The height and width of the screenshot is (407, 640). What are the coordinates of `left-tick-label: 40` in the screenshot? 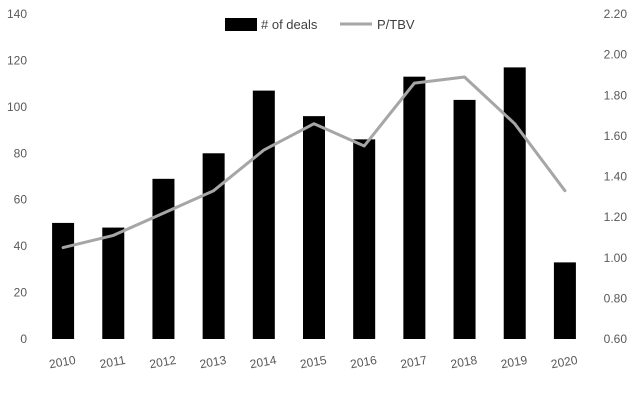 It's located at (21, 246).